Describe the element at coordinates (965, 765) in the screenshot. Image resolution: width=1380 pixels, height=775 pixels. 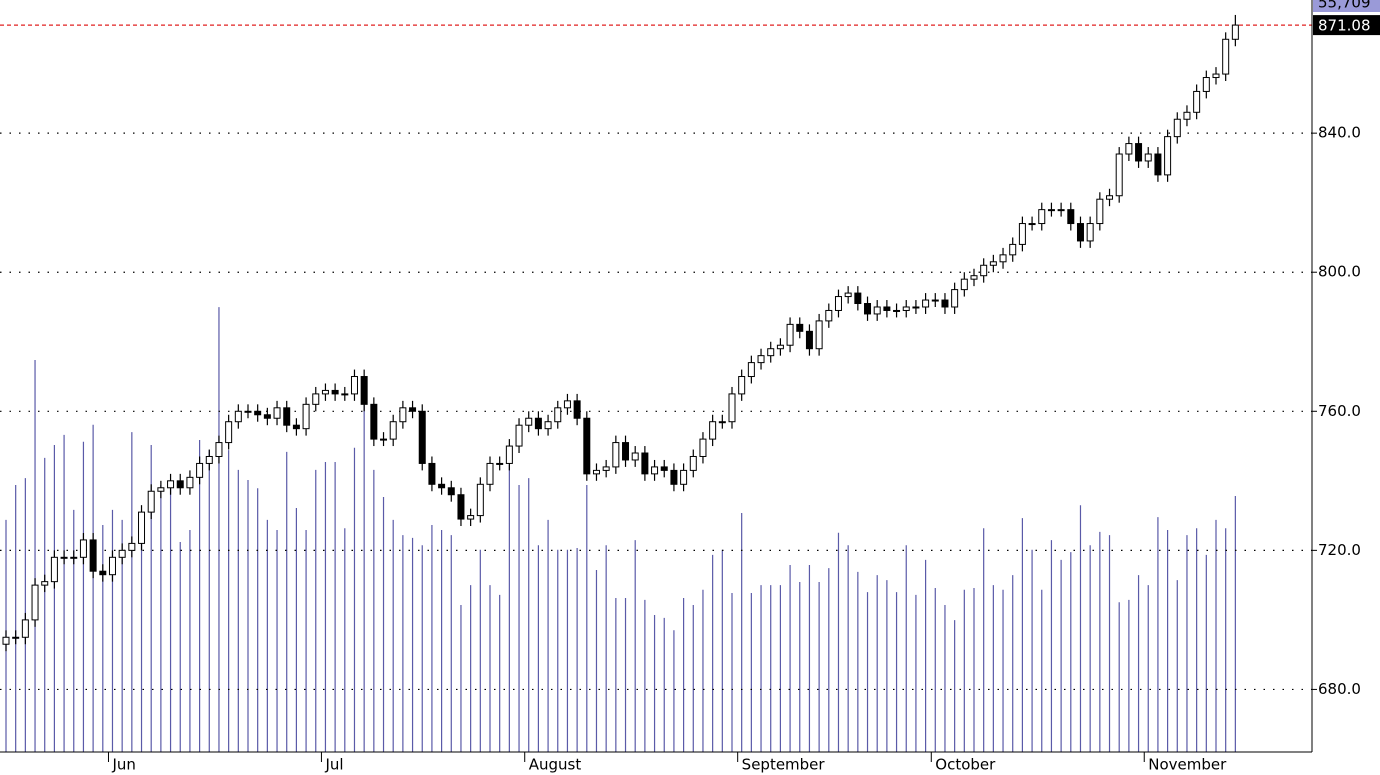
I see `x-tick-label: October` at that location.